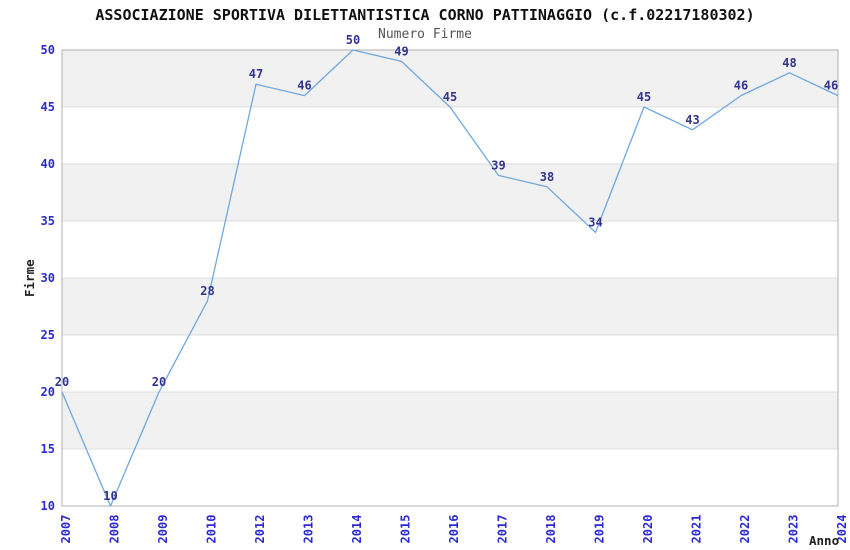 This screenshot has height=550, width=850. What do you see at coordinates (353, 40) in the screenshot?
I see `data-point-label: 50` at bounding box center [353, 40].